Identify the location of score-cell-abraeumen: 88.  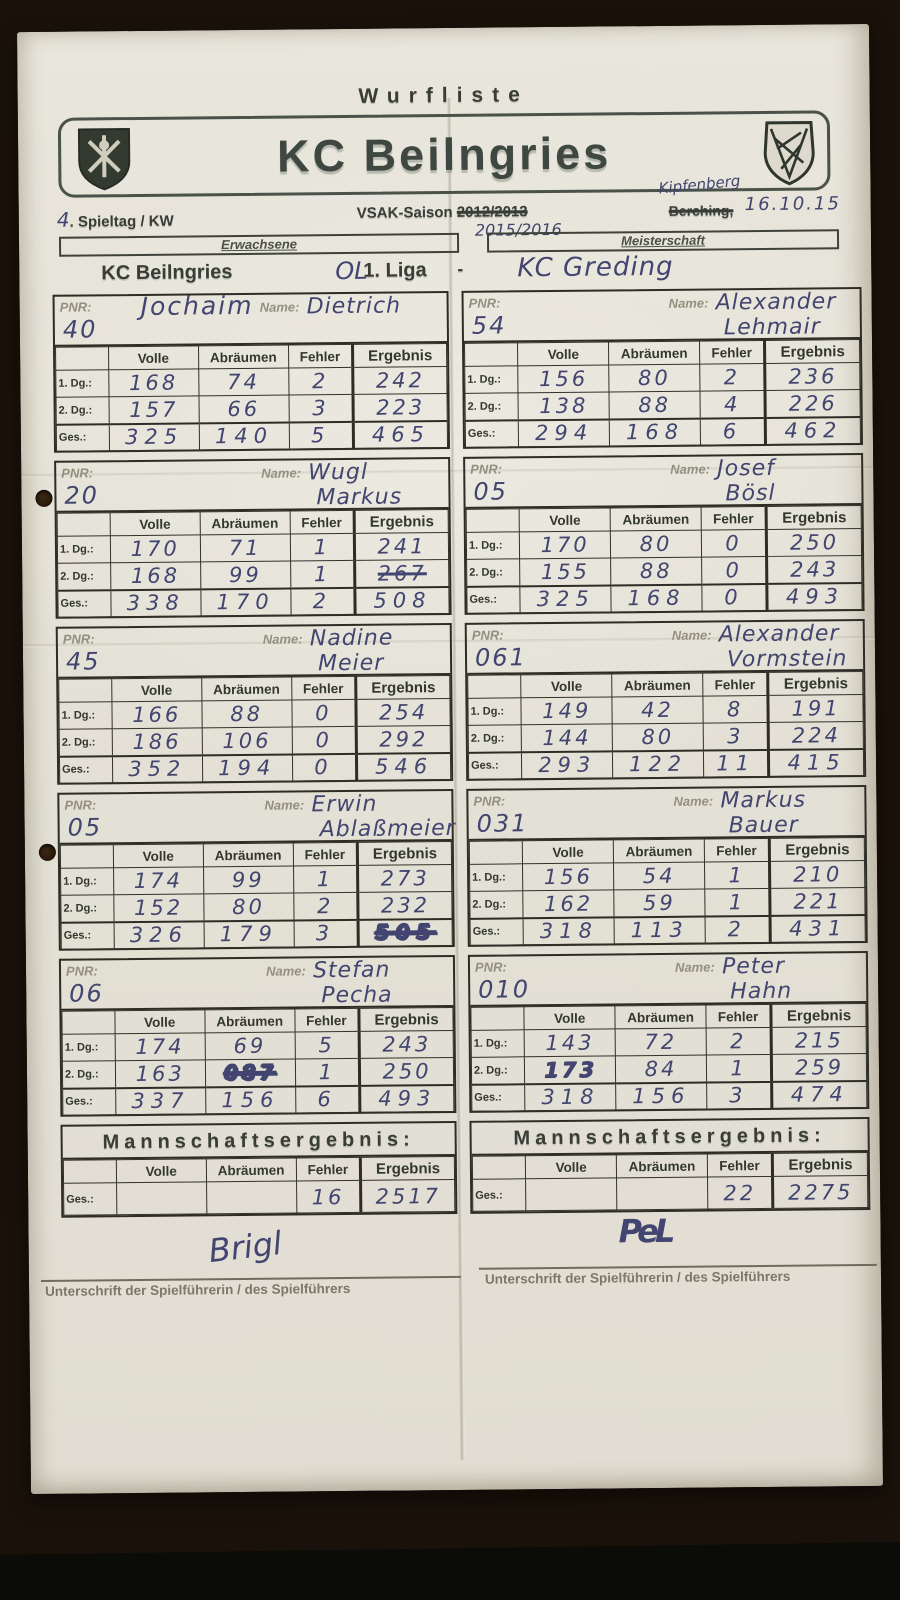
(246, 714).